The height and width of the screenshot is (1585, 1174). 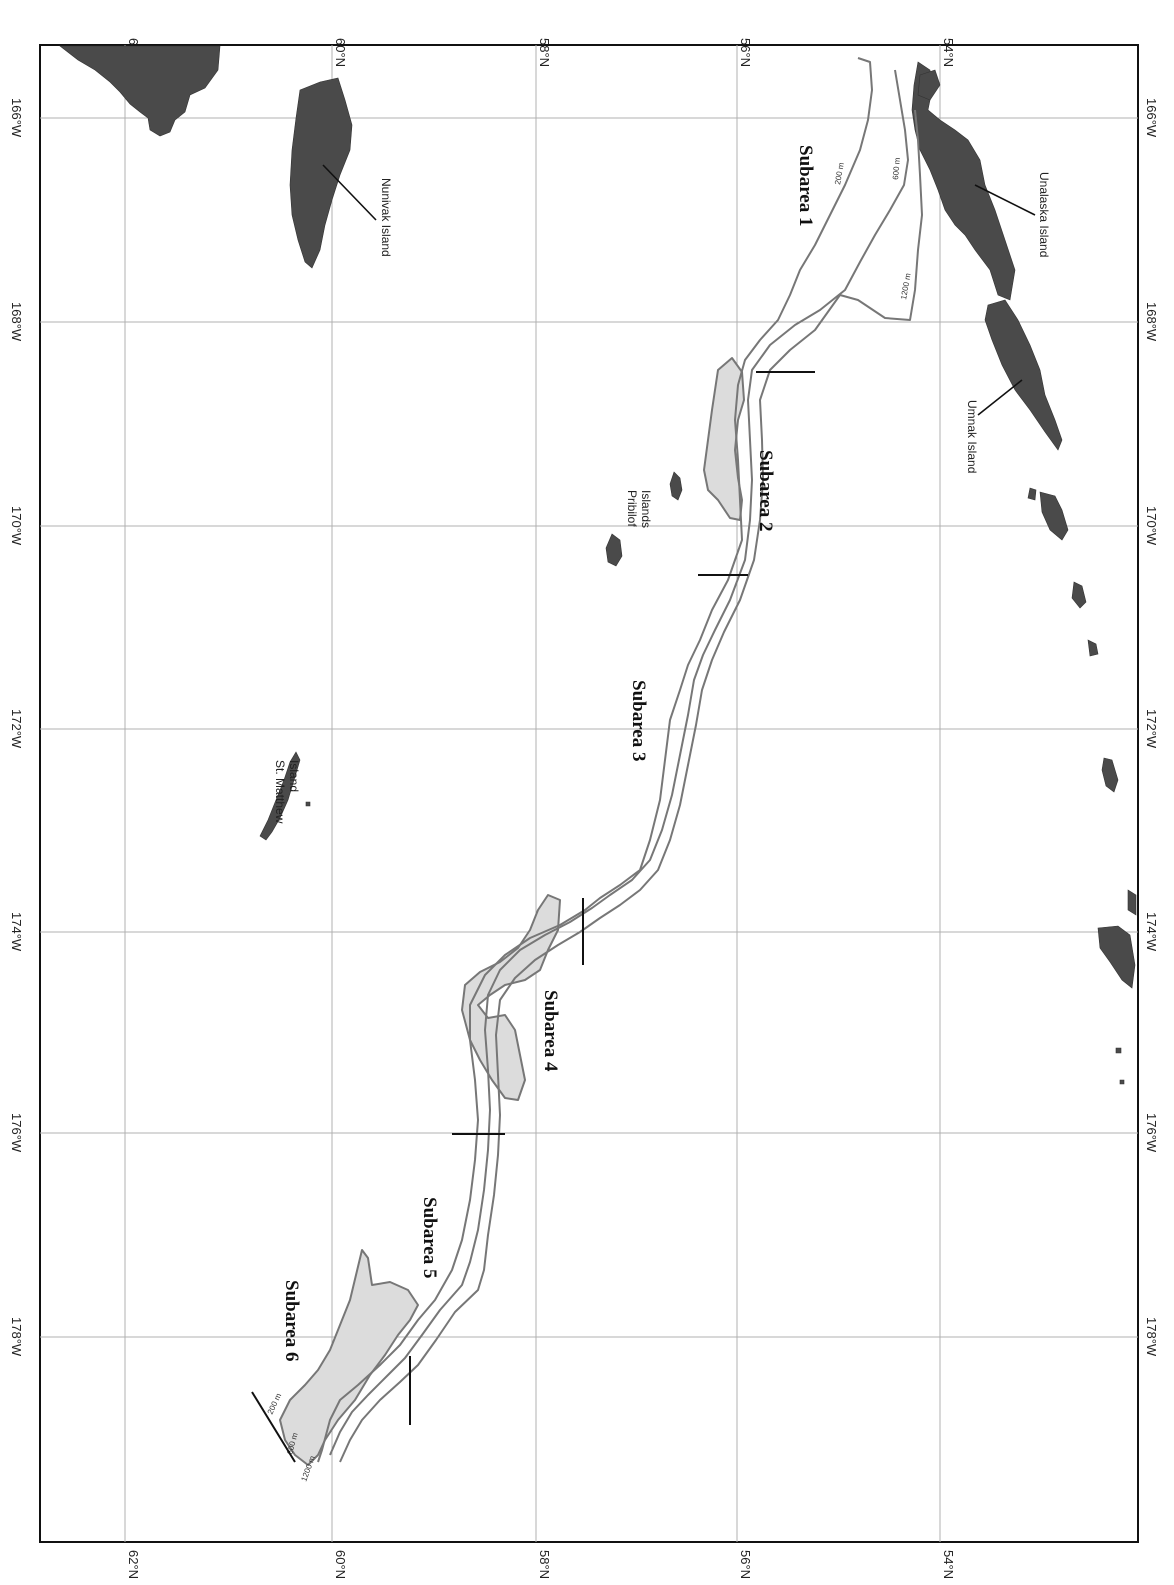 I want to click on leader-unalaska, so click(x=1005, y=200).